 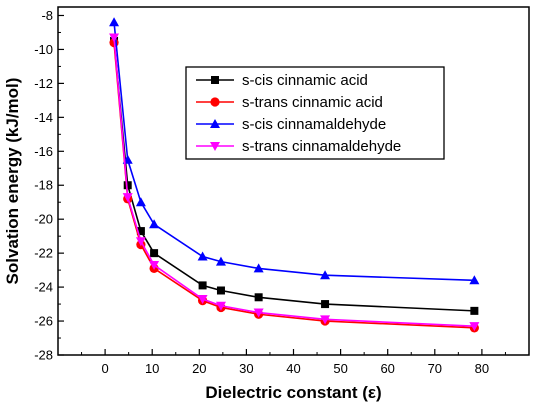 I want to click on x-axis-title: Dielectric constant (ε), so click(x=293, y=392).